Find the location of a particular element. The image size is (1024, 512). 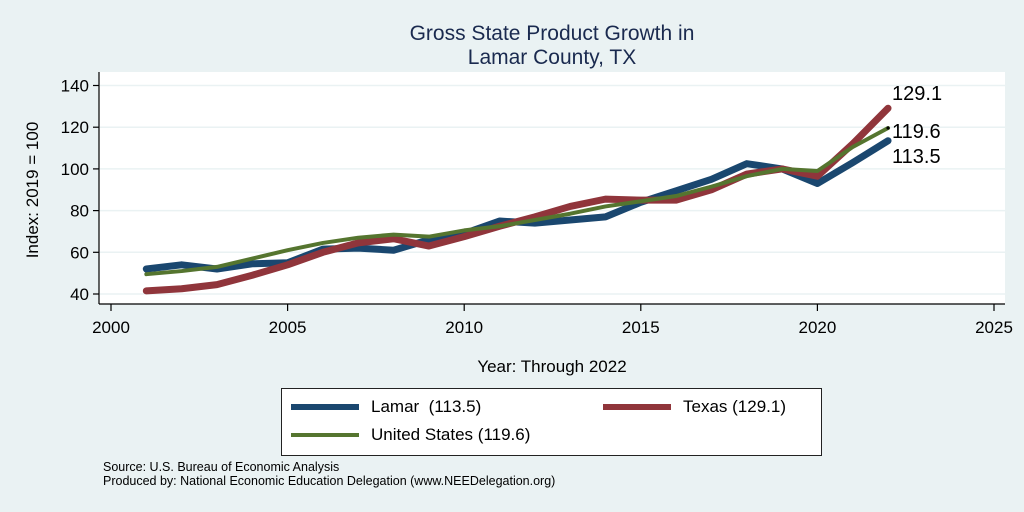

x-tick-label-2025: 2025 is located at coordinates (994, 327).